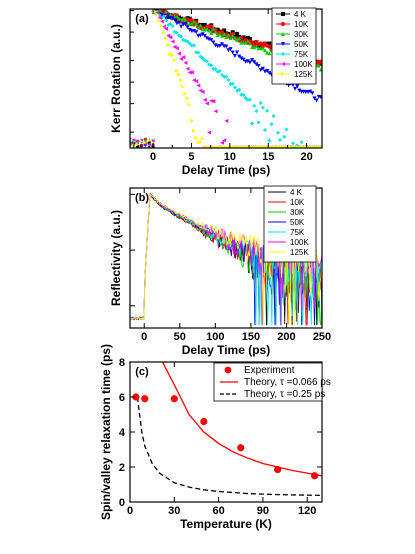  Describe the element at coordinates (122, 433) in the screenshot. I see `y-tick-label: 4` at that location.